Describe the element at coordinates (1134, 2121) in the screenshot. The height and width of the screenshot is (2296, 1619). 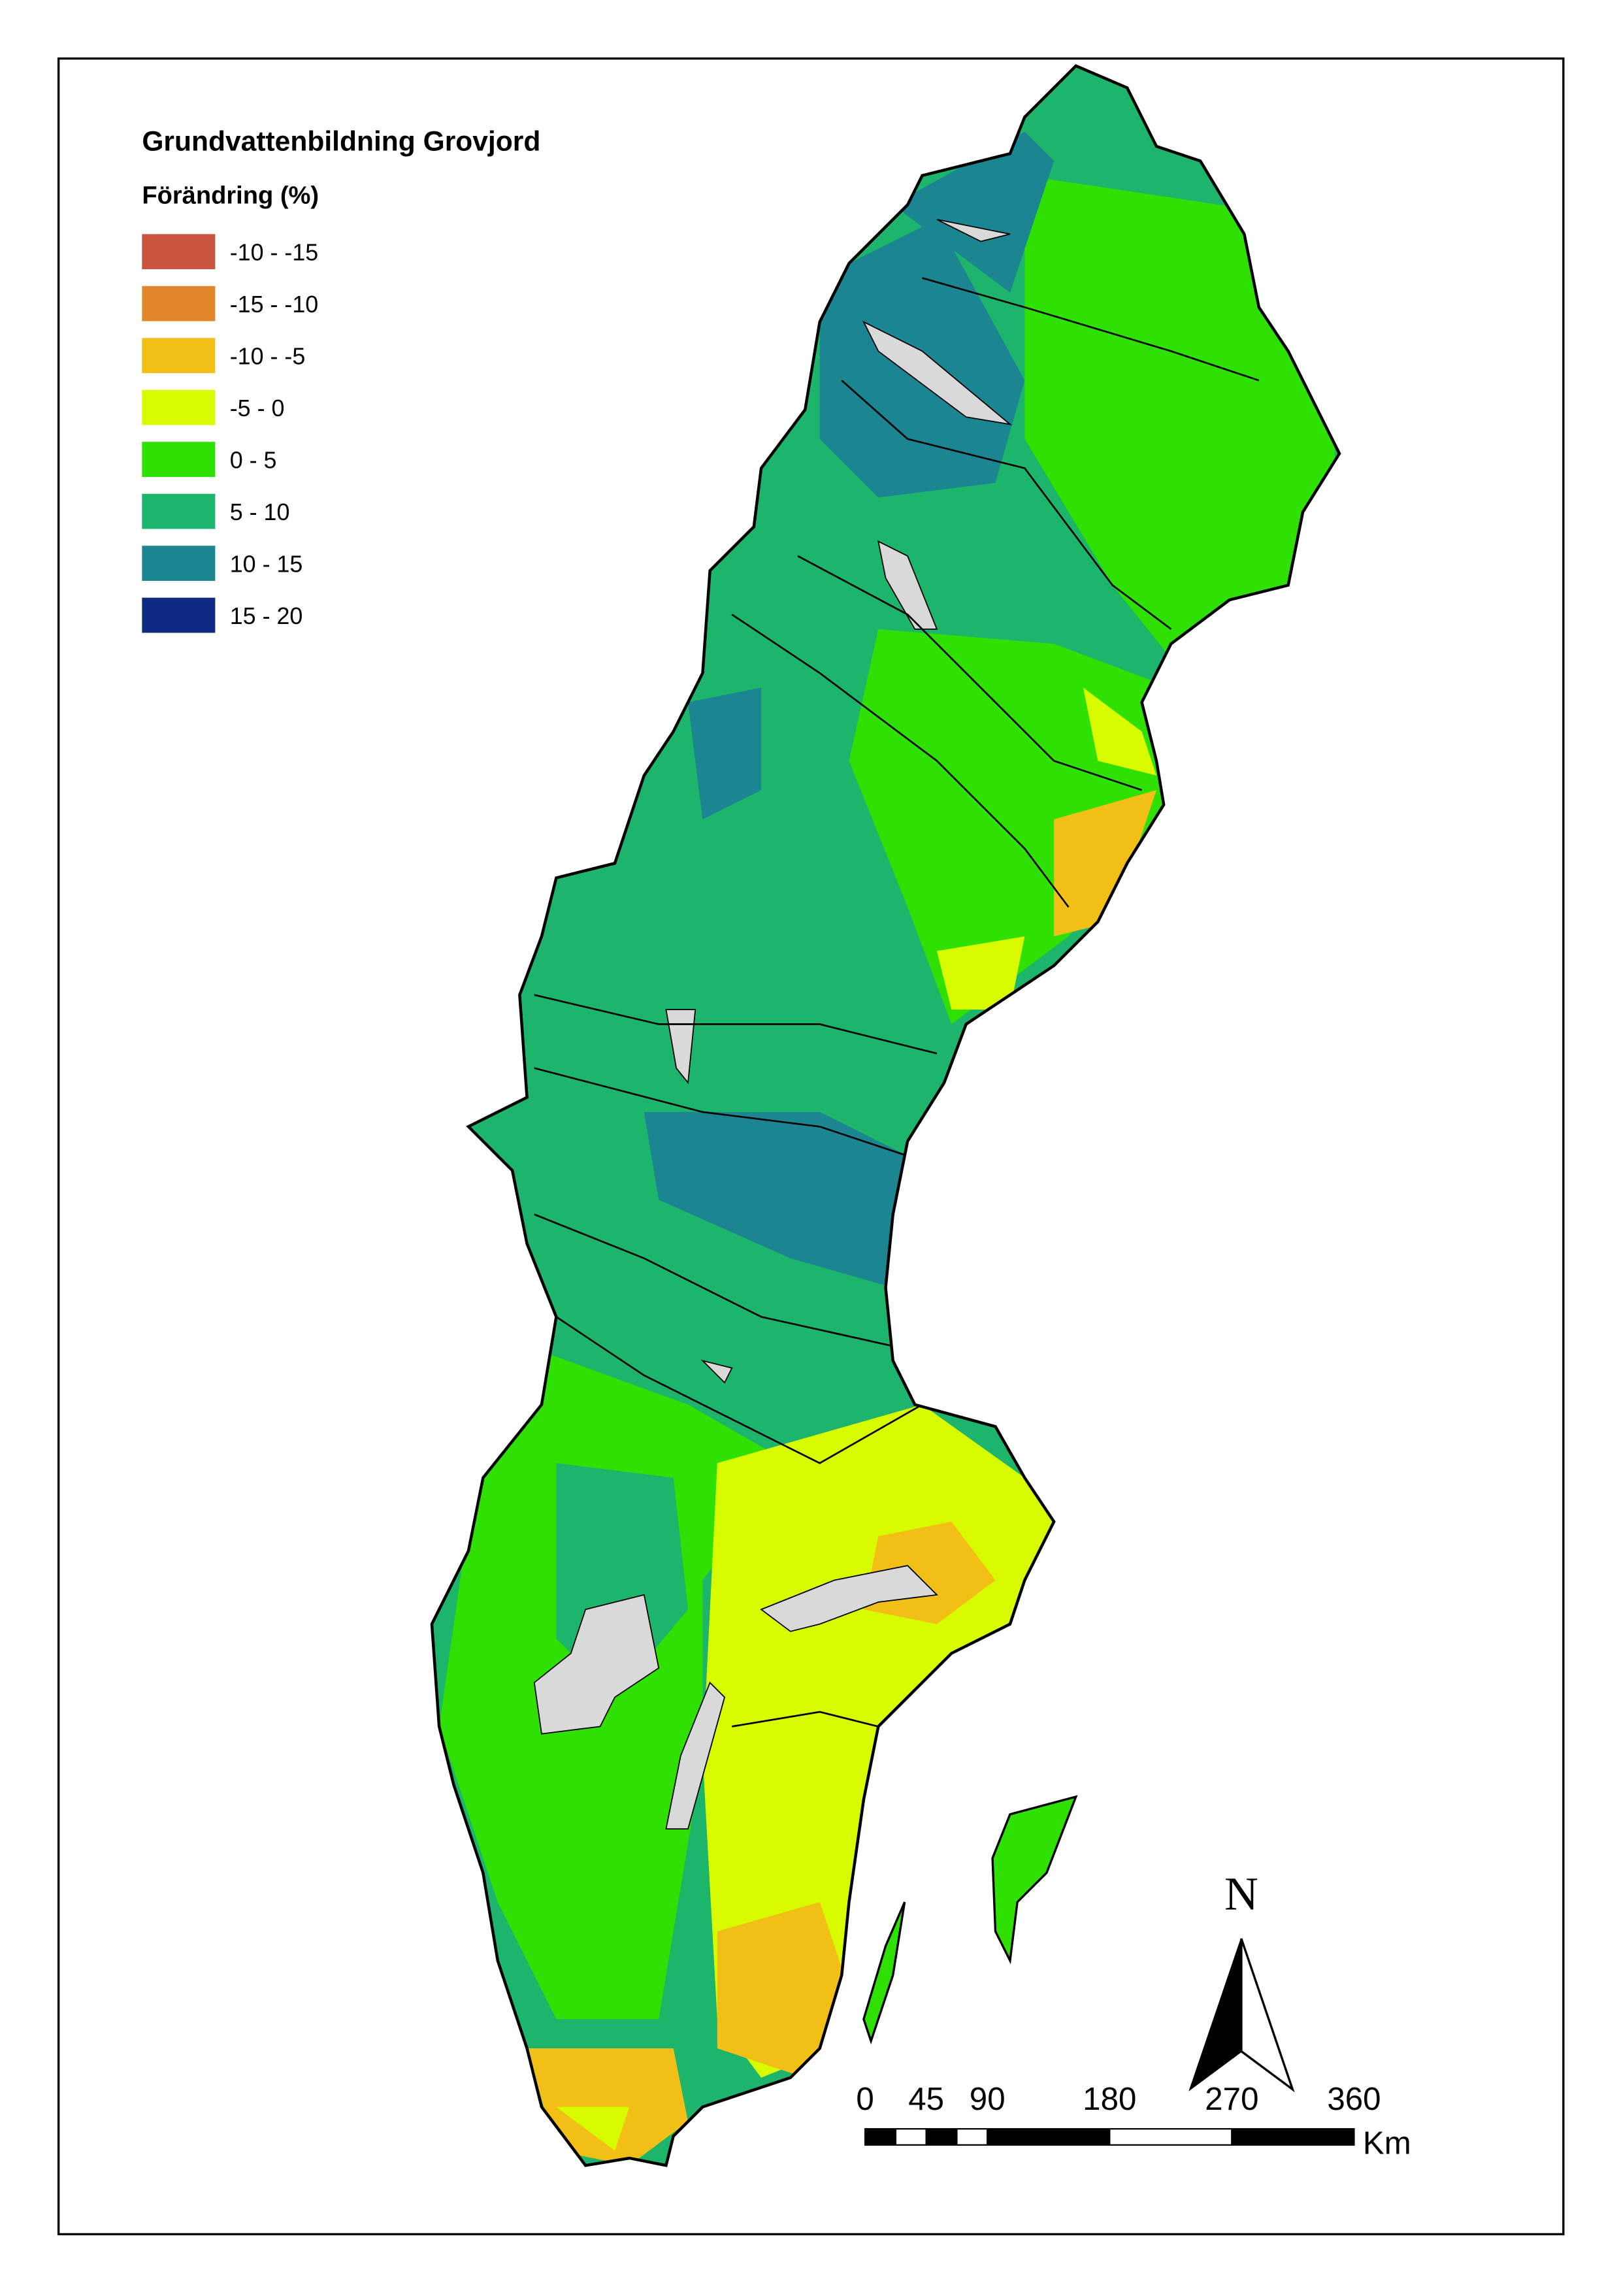
I see `scale-bar: 0 45 90 180 270 360 Km` at that location.